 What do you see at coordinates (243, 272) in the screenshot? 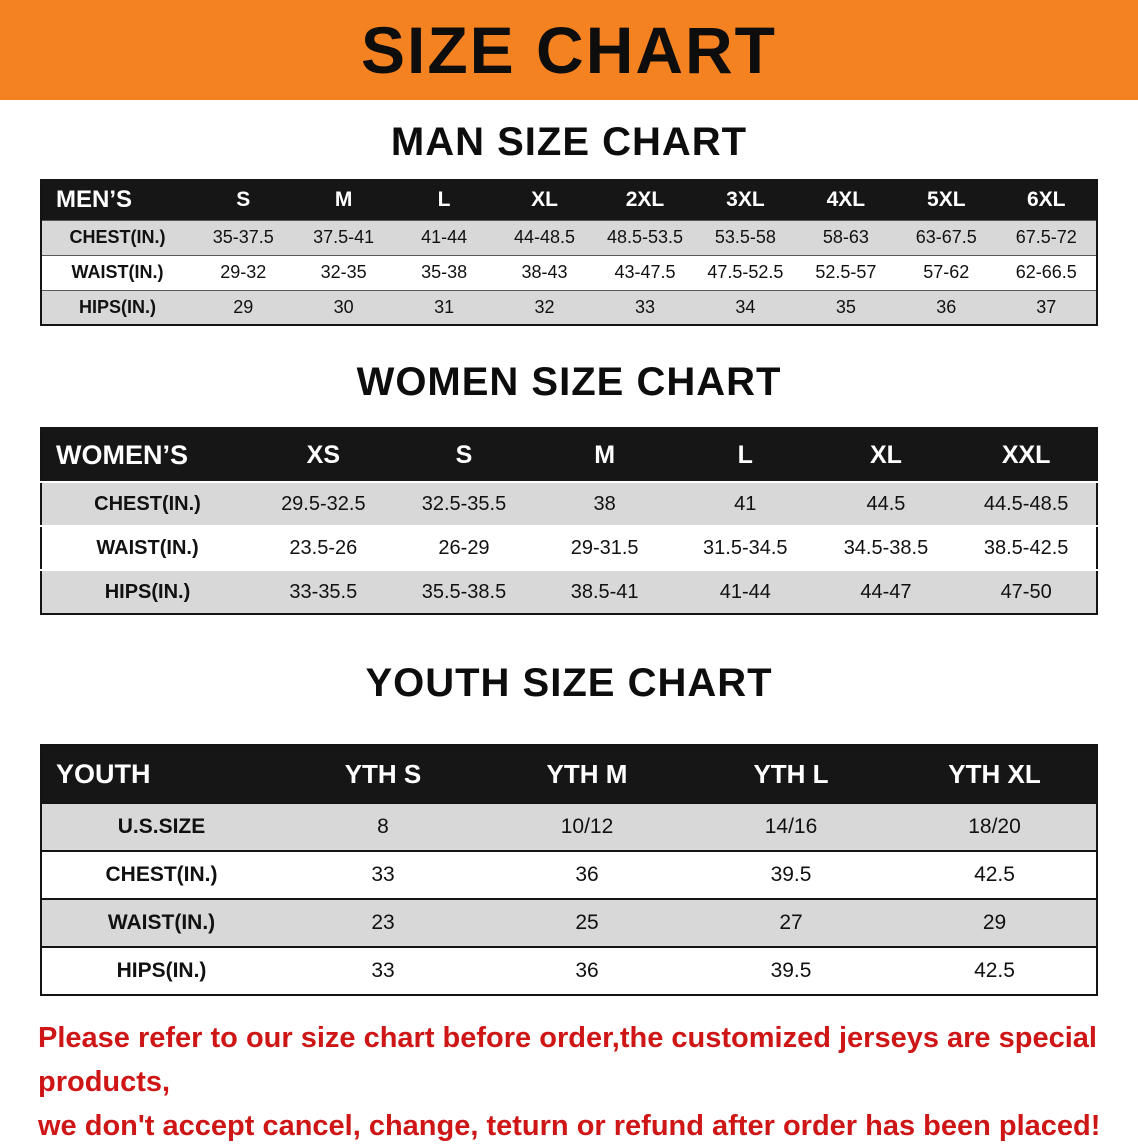
I see `size-value: 29-32` at bounding box center [243, 272].